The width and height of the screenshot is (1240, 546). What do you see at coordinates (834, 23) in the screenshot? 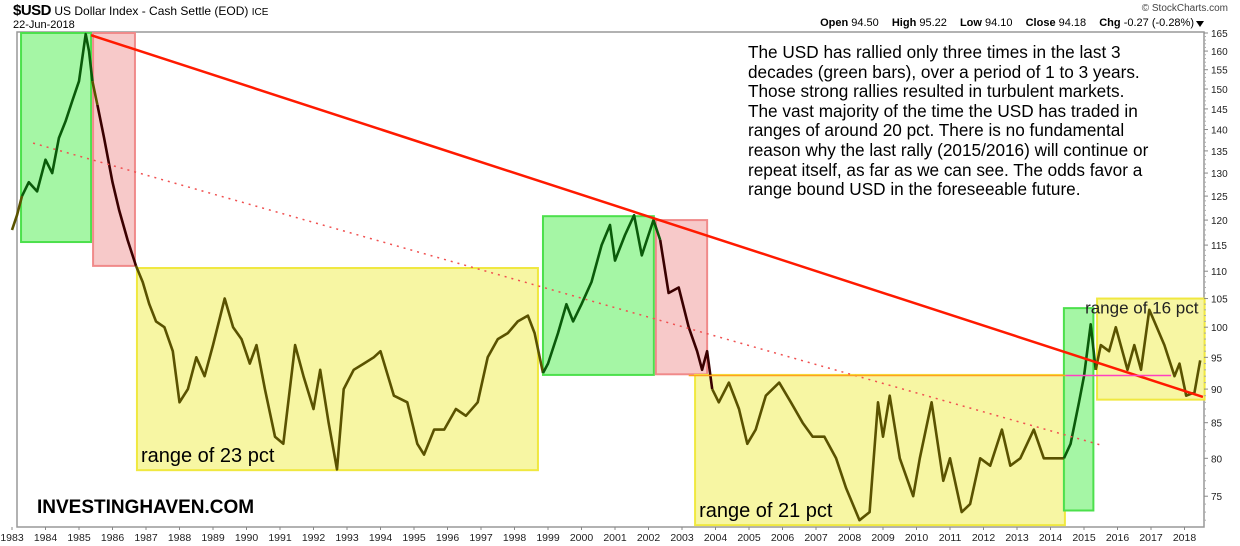
I see `open-label: Open` at bounding box center [834, 23].